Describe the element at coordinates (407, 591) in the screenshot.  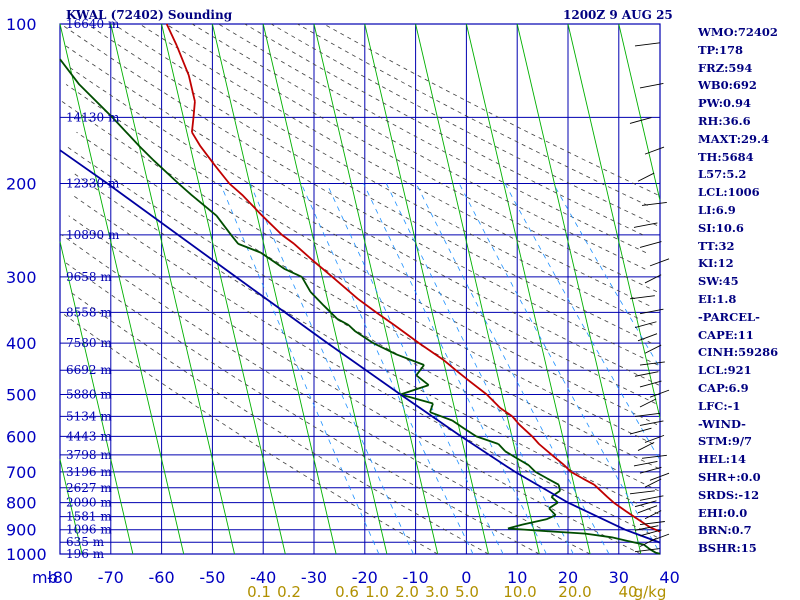
I see `mixing-ratio-label: 2.0` at that location.